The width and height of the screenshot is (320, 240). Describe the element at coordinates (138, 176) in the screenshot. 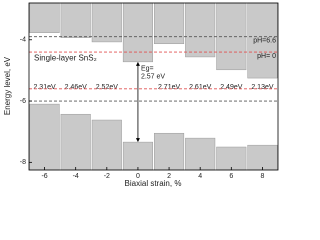

I see `x-tick-label: 0` at that location.